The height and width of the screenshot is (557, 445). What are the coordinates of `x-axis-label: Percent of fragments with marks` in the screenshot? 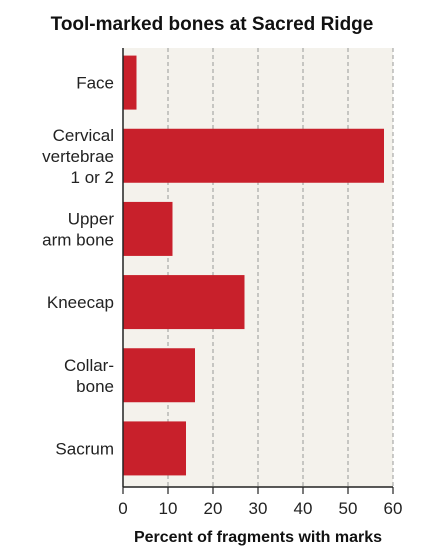 It's located at (258, 537).